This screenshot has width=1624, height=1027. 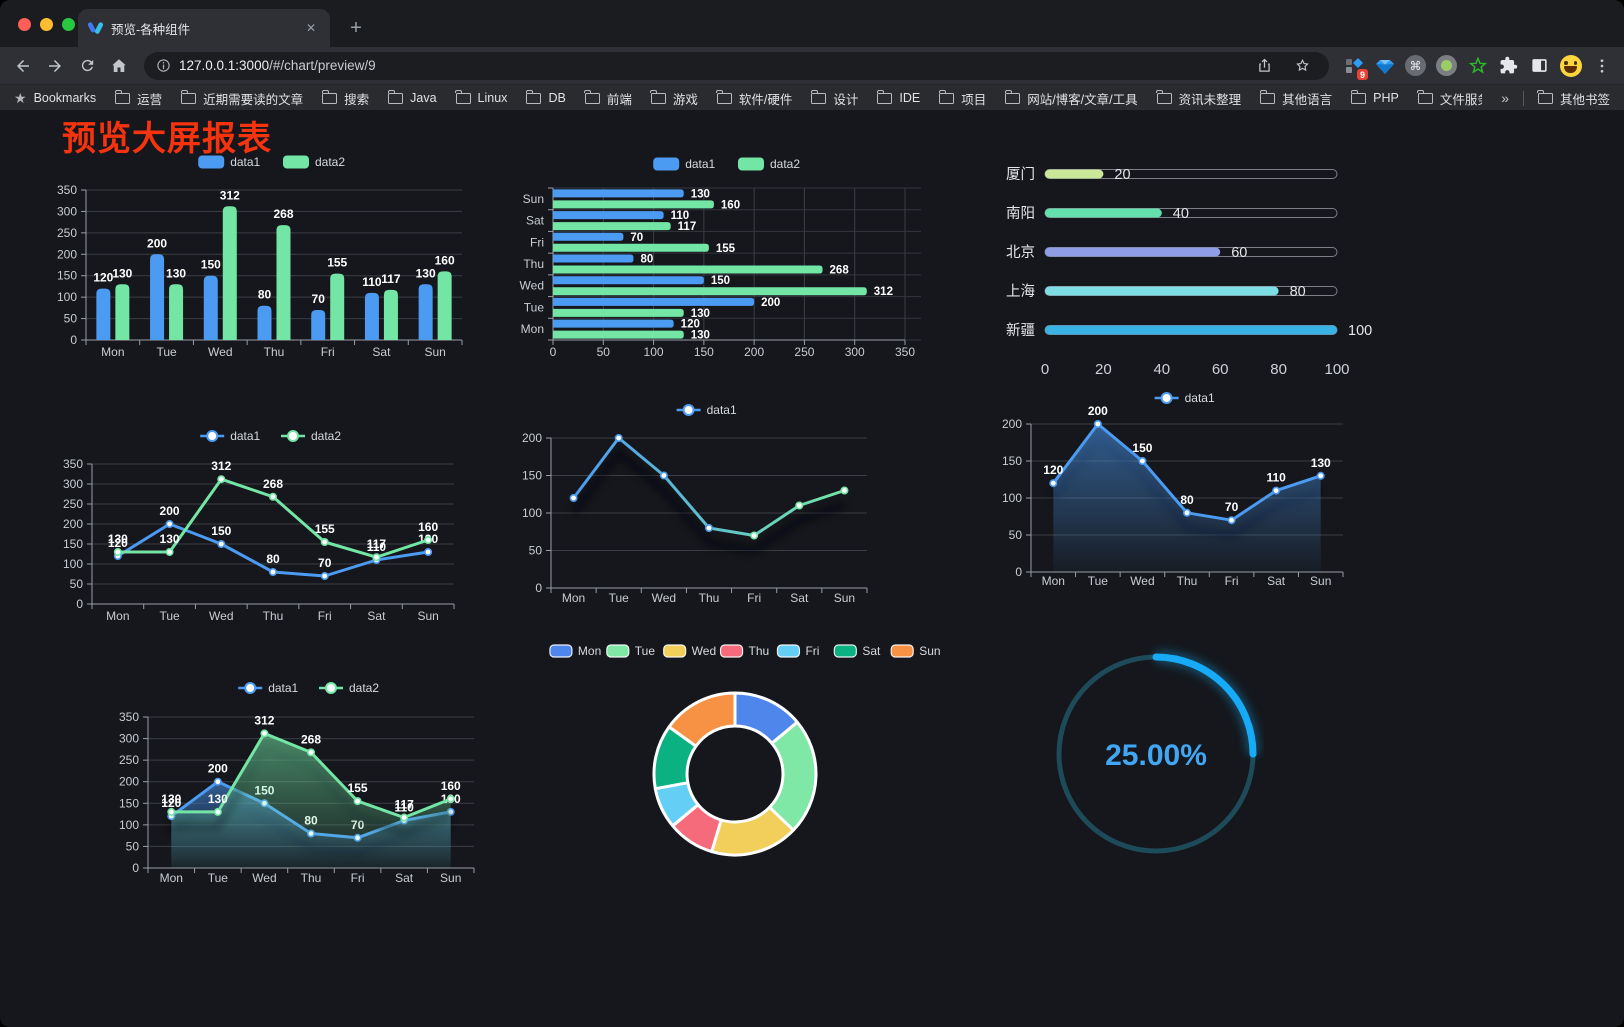 What do you see at coordinates (1353, 65) in the screenshot?
I see `extension-grid-button: 9` at bounding box center [1353, 65].